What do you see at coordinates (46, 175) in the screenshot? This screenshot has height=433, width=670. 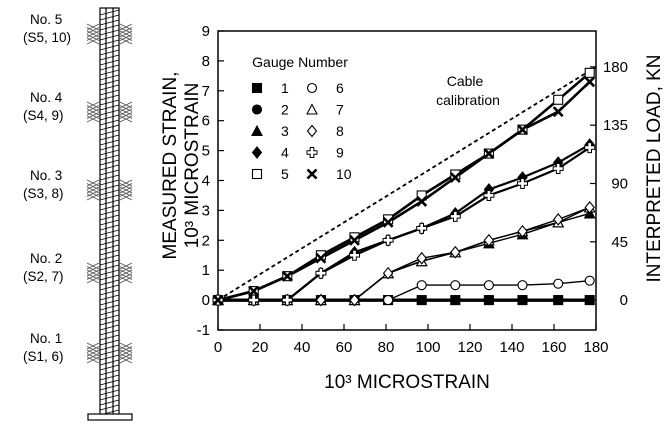 I see `gauge-name-label: No. 3` at bounding box center [46, 175].